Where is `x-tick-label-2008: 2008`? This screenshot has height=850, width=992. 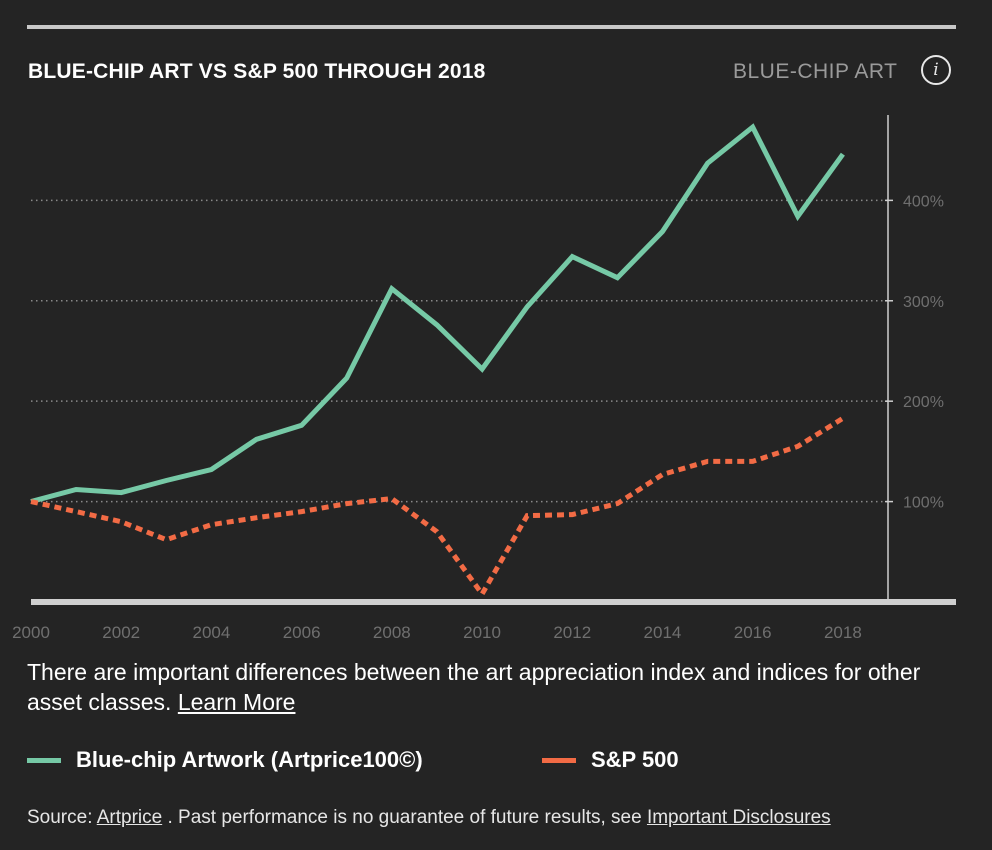
x-tick-label-2008: 2008 is located at coordinates (392, 632).